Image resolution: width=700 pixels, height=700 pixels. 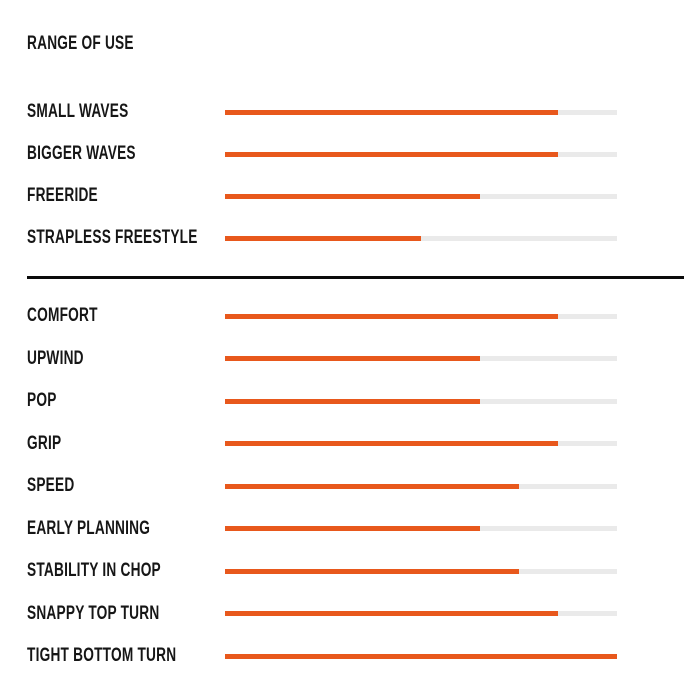 What do you see at coordinates (89, 528) in the screenshot?
I see `rating-label: EARLY PLANNING` at bounding box center [89, 528].